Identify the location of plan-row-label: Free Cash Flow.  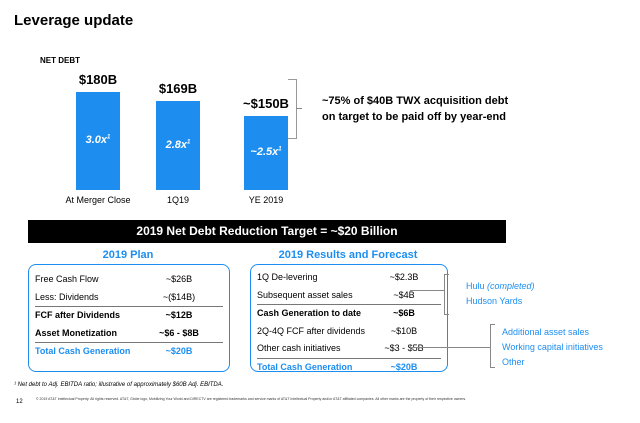
(67, 279).